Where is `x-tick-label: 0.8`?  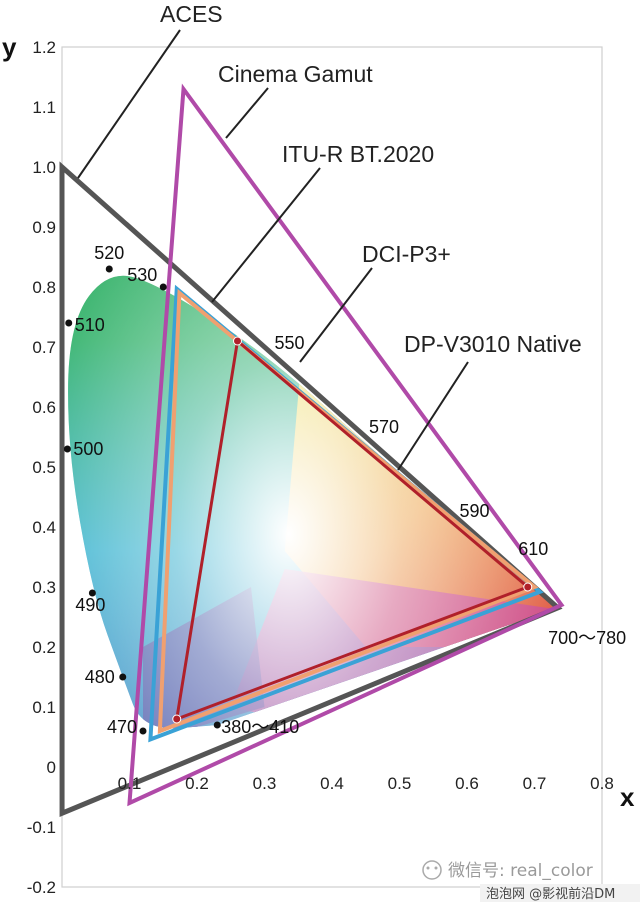 x-tick-label: 0.8 is located at coordinates (602, 783).